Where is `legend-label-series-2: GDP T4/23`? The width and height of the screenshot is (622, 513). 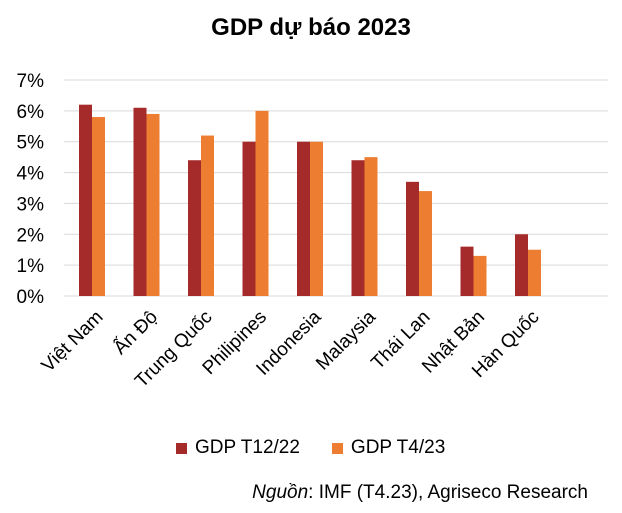
legend-label-series-2: GDP T4/23 is located at coordinates (398, 447).